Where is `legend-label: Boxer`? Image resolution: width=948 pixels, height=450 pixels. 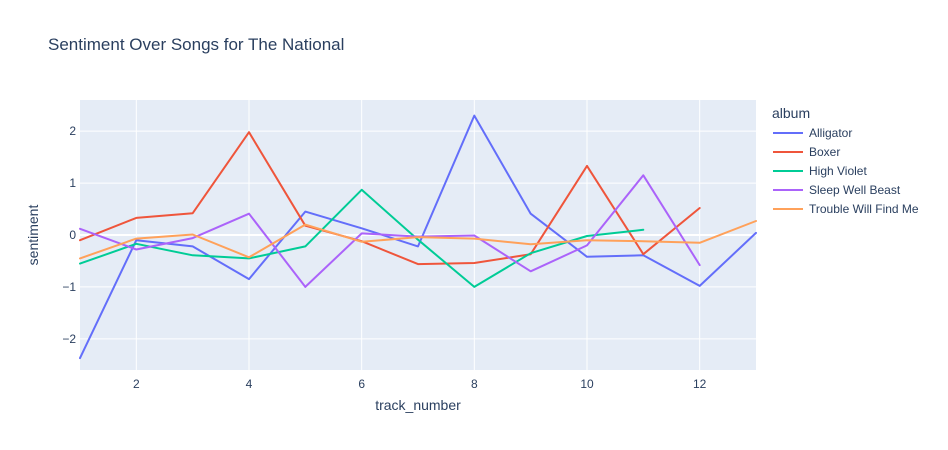
legend-label: Boxer is located at coordinates (824, 152).